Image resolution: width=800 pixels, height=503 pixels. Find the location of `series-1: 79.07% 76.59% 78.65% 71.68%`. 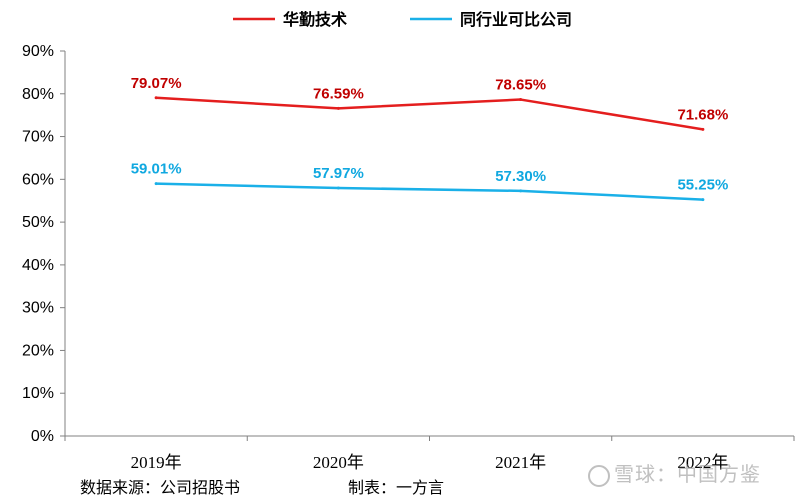

series-1: 79.07% 76.59% 78.65% 71.68% is located at coordinates (429, 103).